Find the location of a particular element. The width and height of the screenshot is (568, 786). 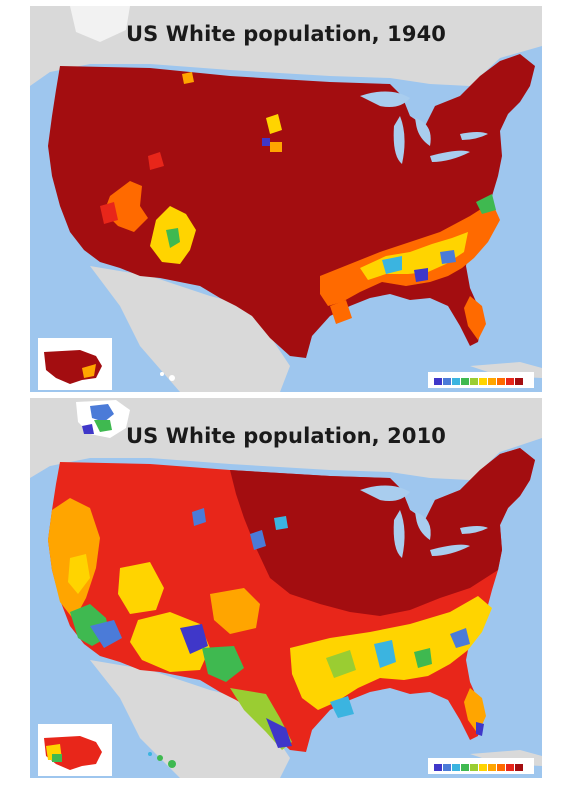

region-alabama-core is located at coordinates (421, 275).